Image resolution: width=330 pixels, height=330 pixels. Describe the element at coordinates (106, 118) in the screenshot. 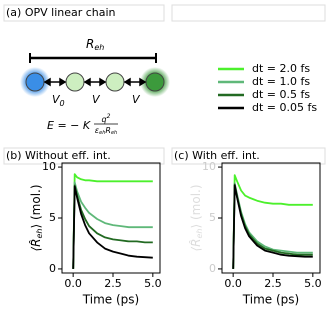

I see `equation-numerator: q2` at that location.